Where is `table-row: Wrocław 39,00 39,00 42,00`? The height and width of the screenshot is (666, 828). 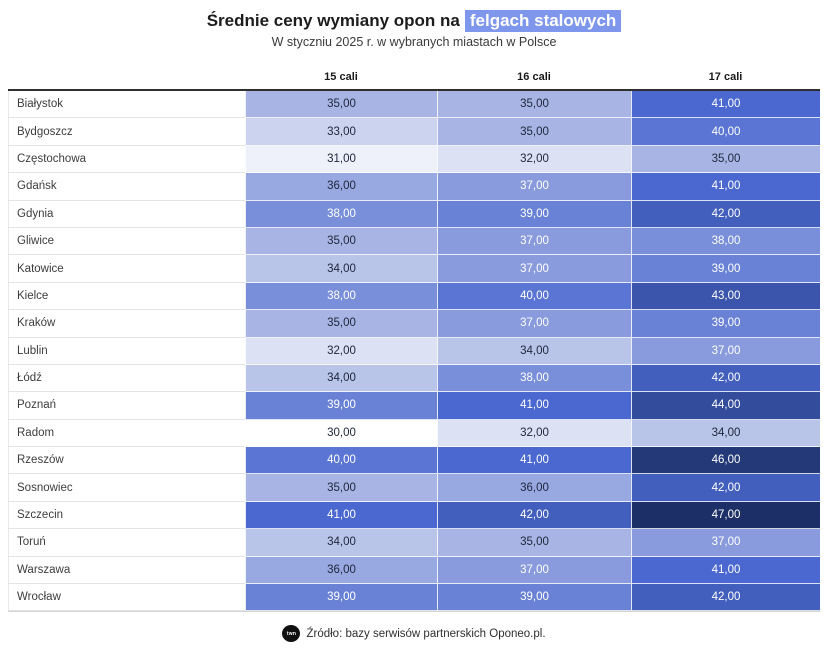 table-row: Wrocław 39,00 39,00 42,00 is located at coordinates (414, 598).